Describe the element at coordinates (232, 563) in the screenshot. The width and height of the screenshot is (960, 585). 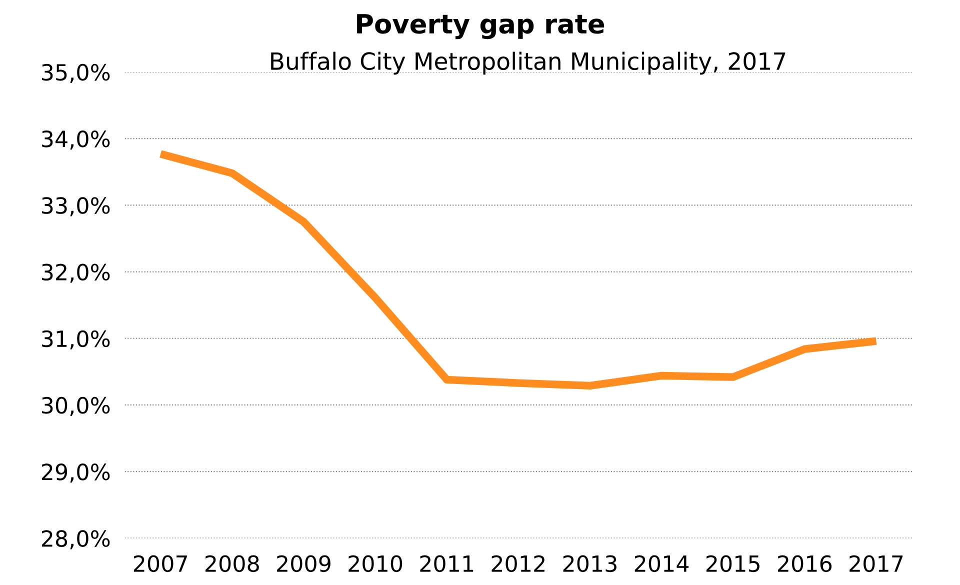
I see `x-tick-label: 2008` at that location.